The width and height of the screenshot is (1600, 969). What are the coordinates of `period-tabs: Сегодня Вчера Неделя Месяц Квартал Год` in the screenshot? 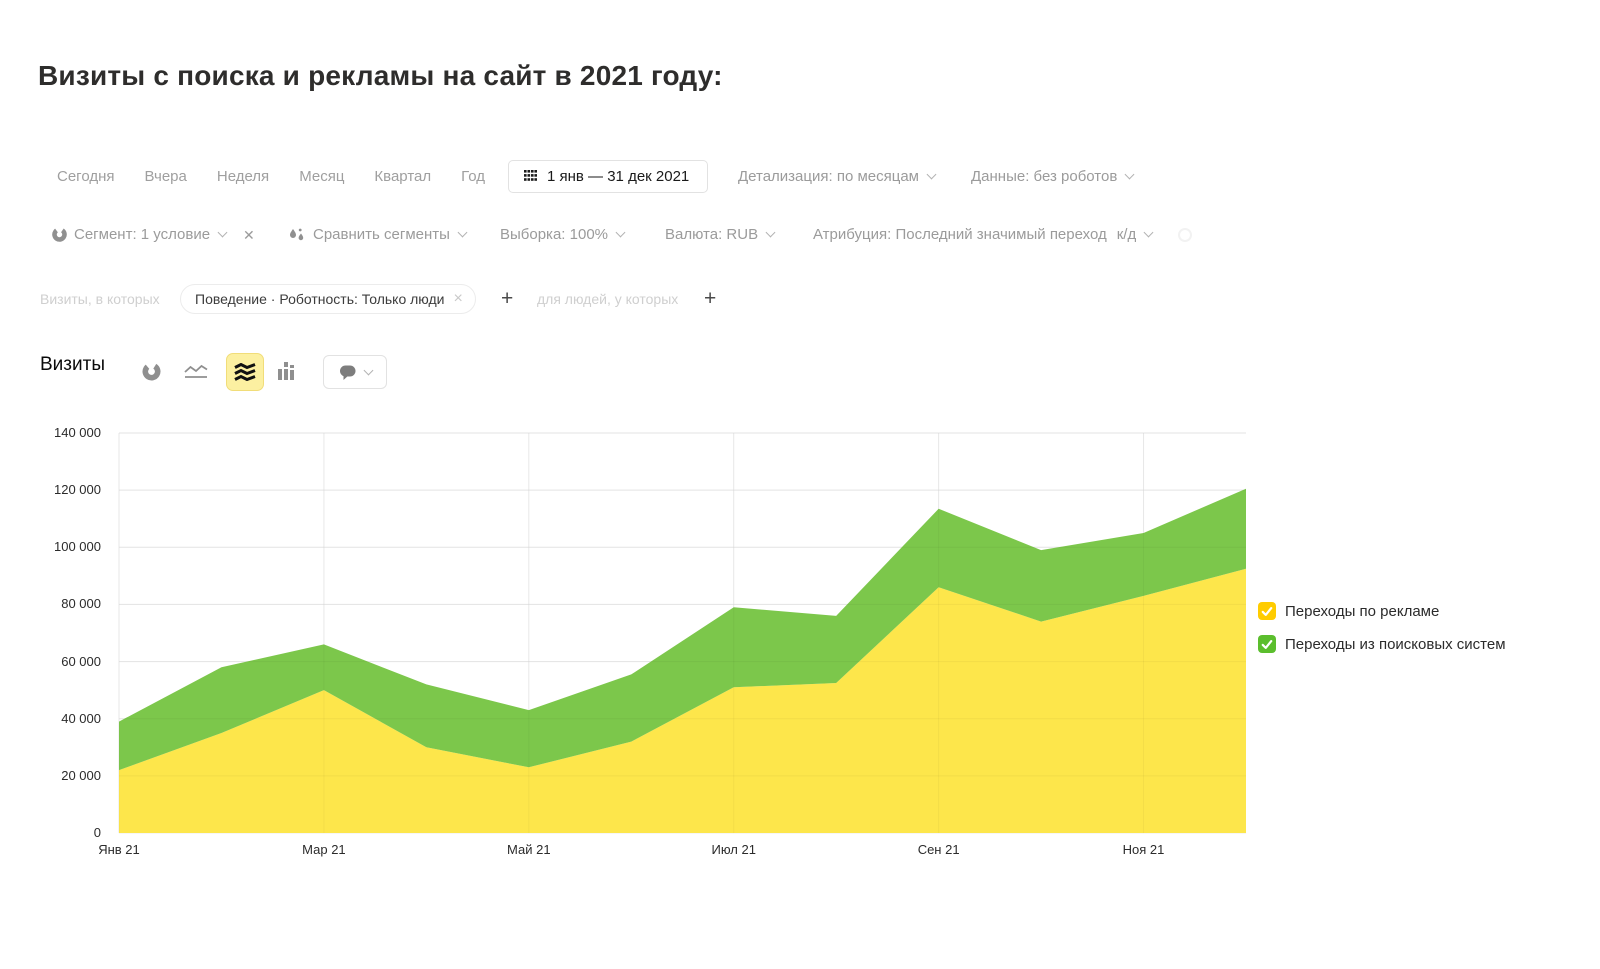 It's located at (271, 176).